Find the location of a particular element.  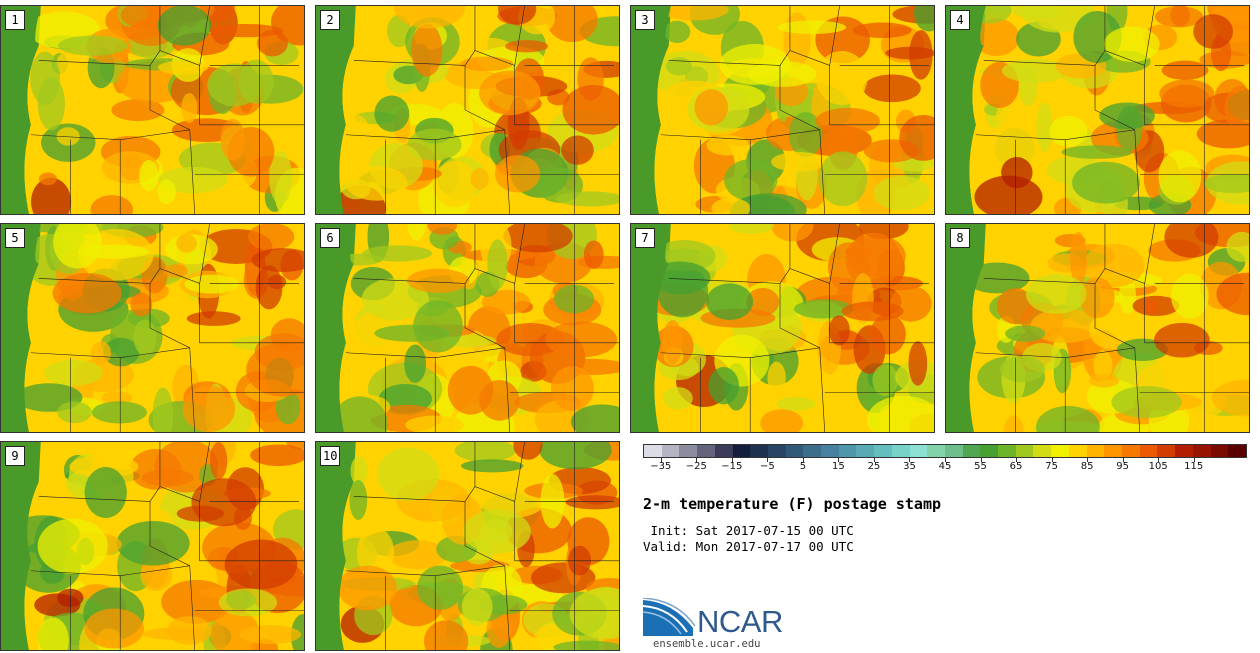

postage-stamp-map: 10 is located at coordinates (467, 546).